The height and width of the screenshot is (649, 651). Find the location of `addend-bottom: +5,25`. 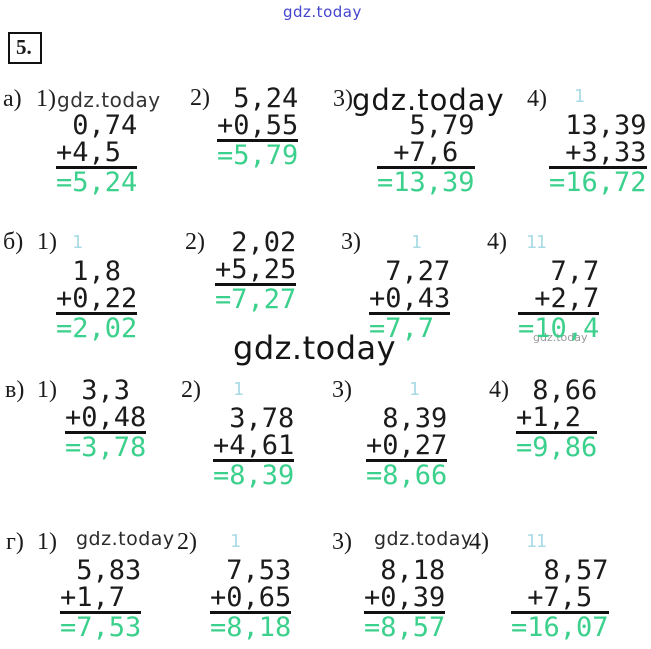

addend-bottom: +5,25 is located at coordinates (256, 270).